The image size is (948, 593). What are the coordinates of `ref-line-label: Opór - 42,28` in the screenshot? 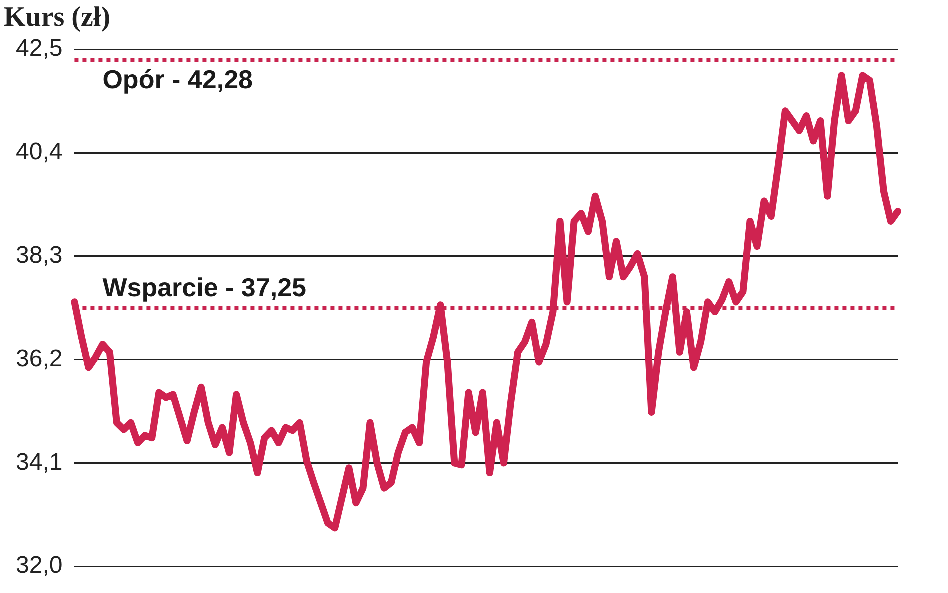 It's located at (177, 79).